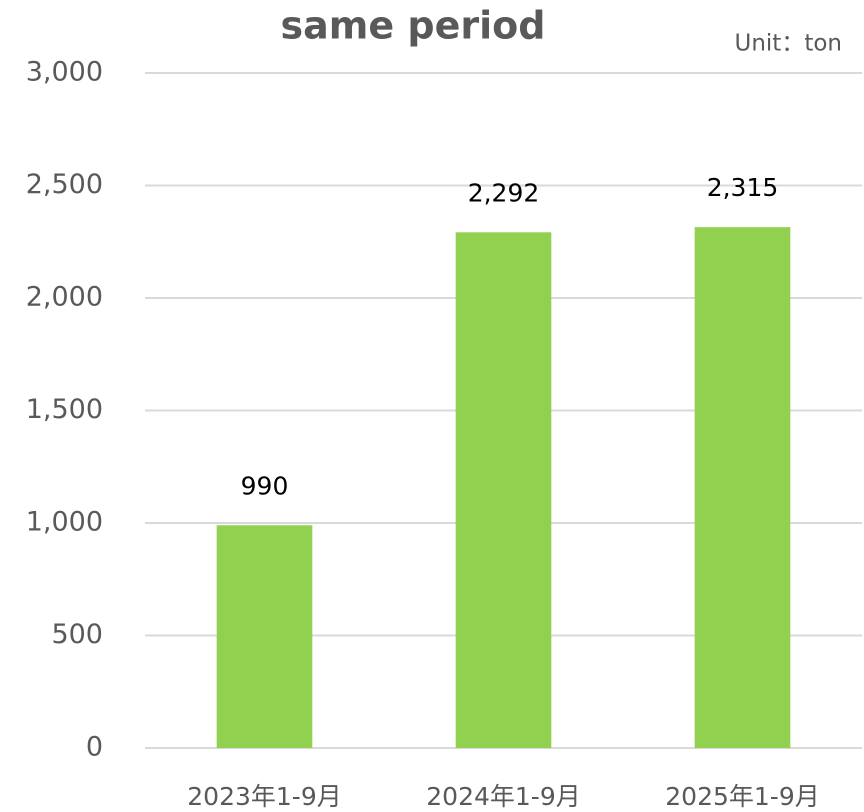  I want to click on y-tick-label: 2,500, so click(64, 184).